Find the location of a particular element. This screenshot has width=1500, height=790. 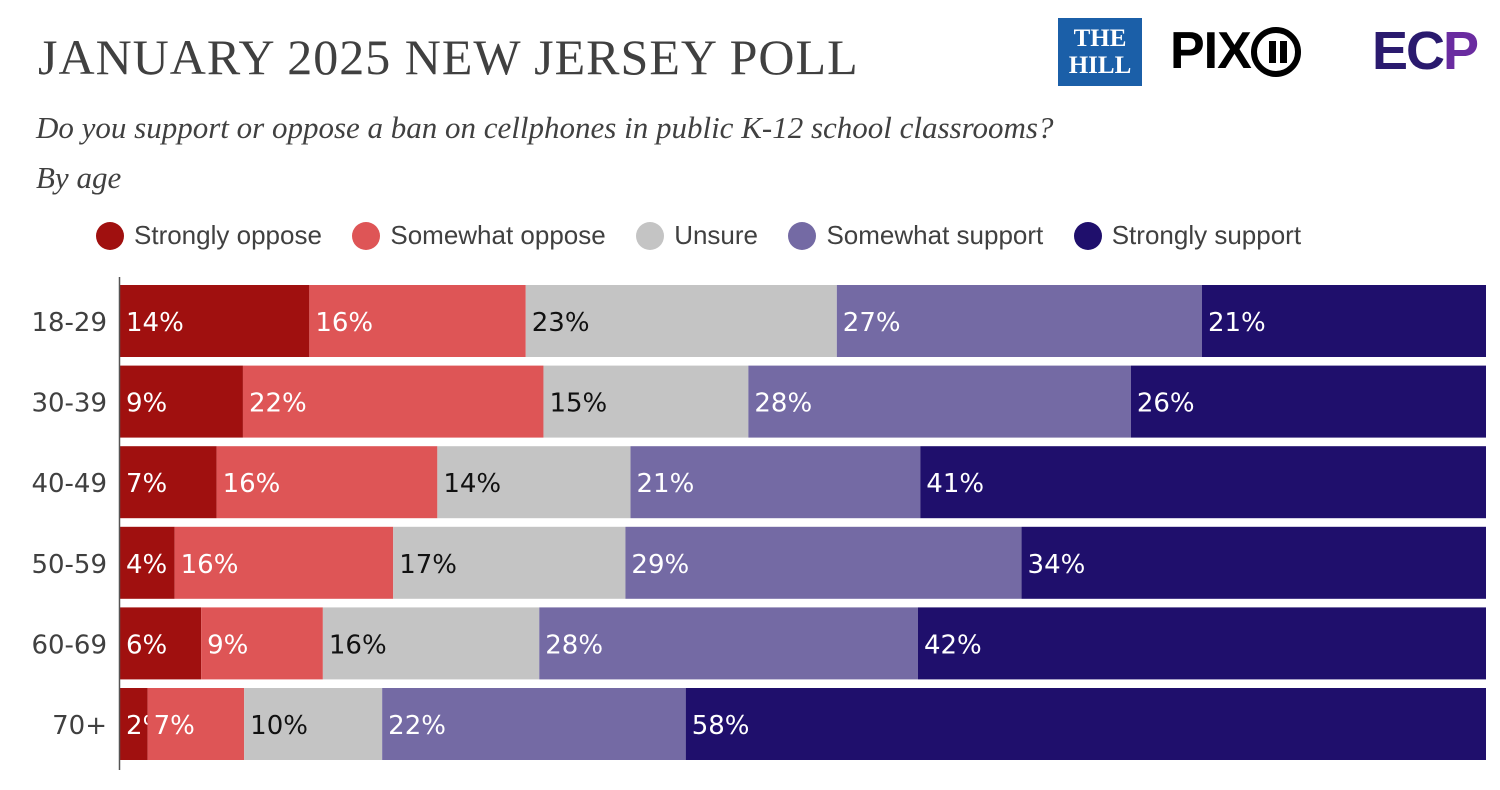

legend-swatch-somewhat-oppose is located at coordinates (366, 235).